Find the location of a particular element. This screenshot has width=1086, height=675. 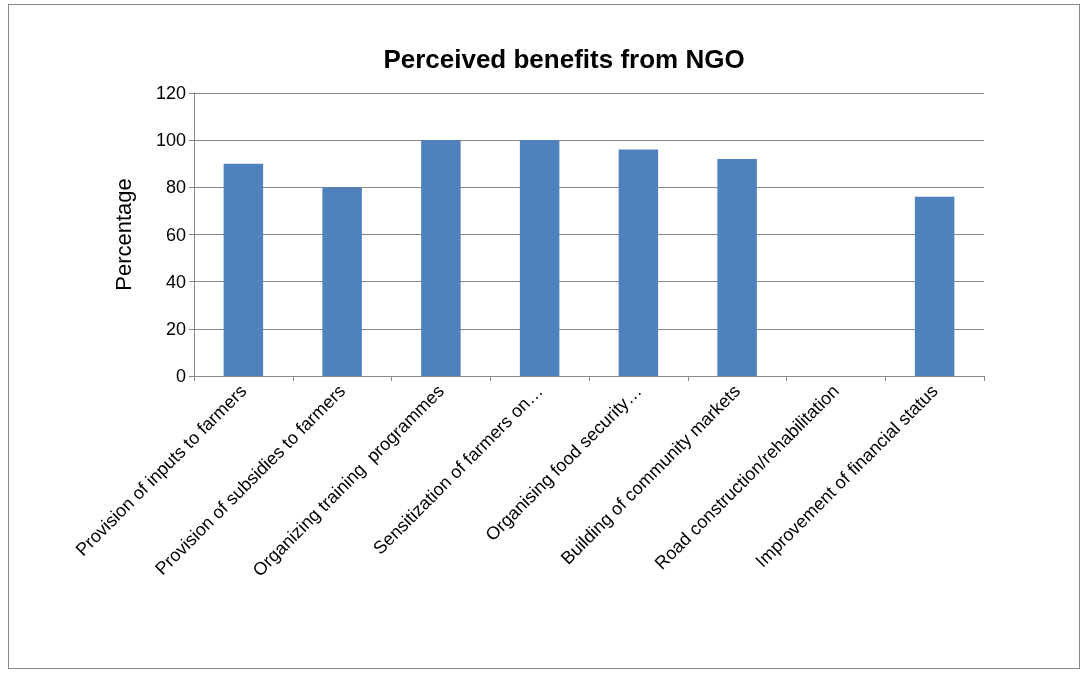

y-axis-title: Percentage is located at coordinates (123, 234).